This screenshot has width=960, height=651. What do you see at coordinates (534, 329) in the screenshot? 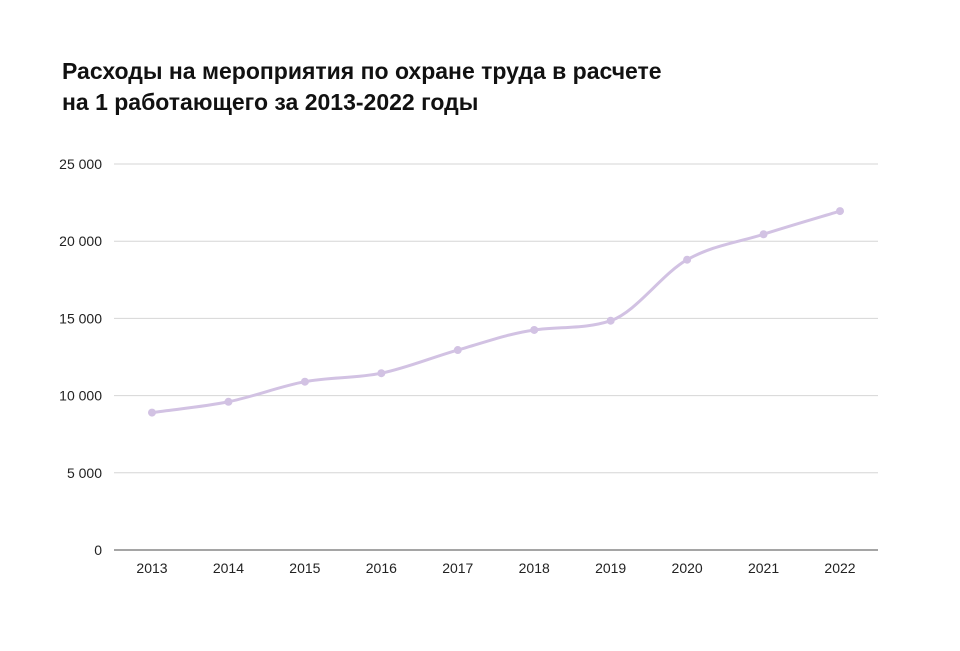
I see `data-point-2018` at bounding box center [534, 329].